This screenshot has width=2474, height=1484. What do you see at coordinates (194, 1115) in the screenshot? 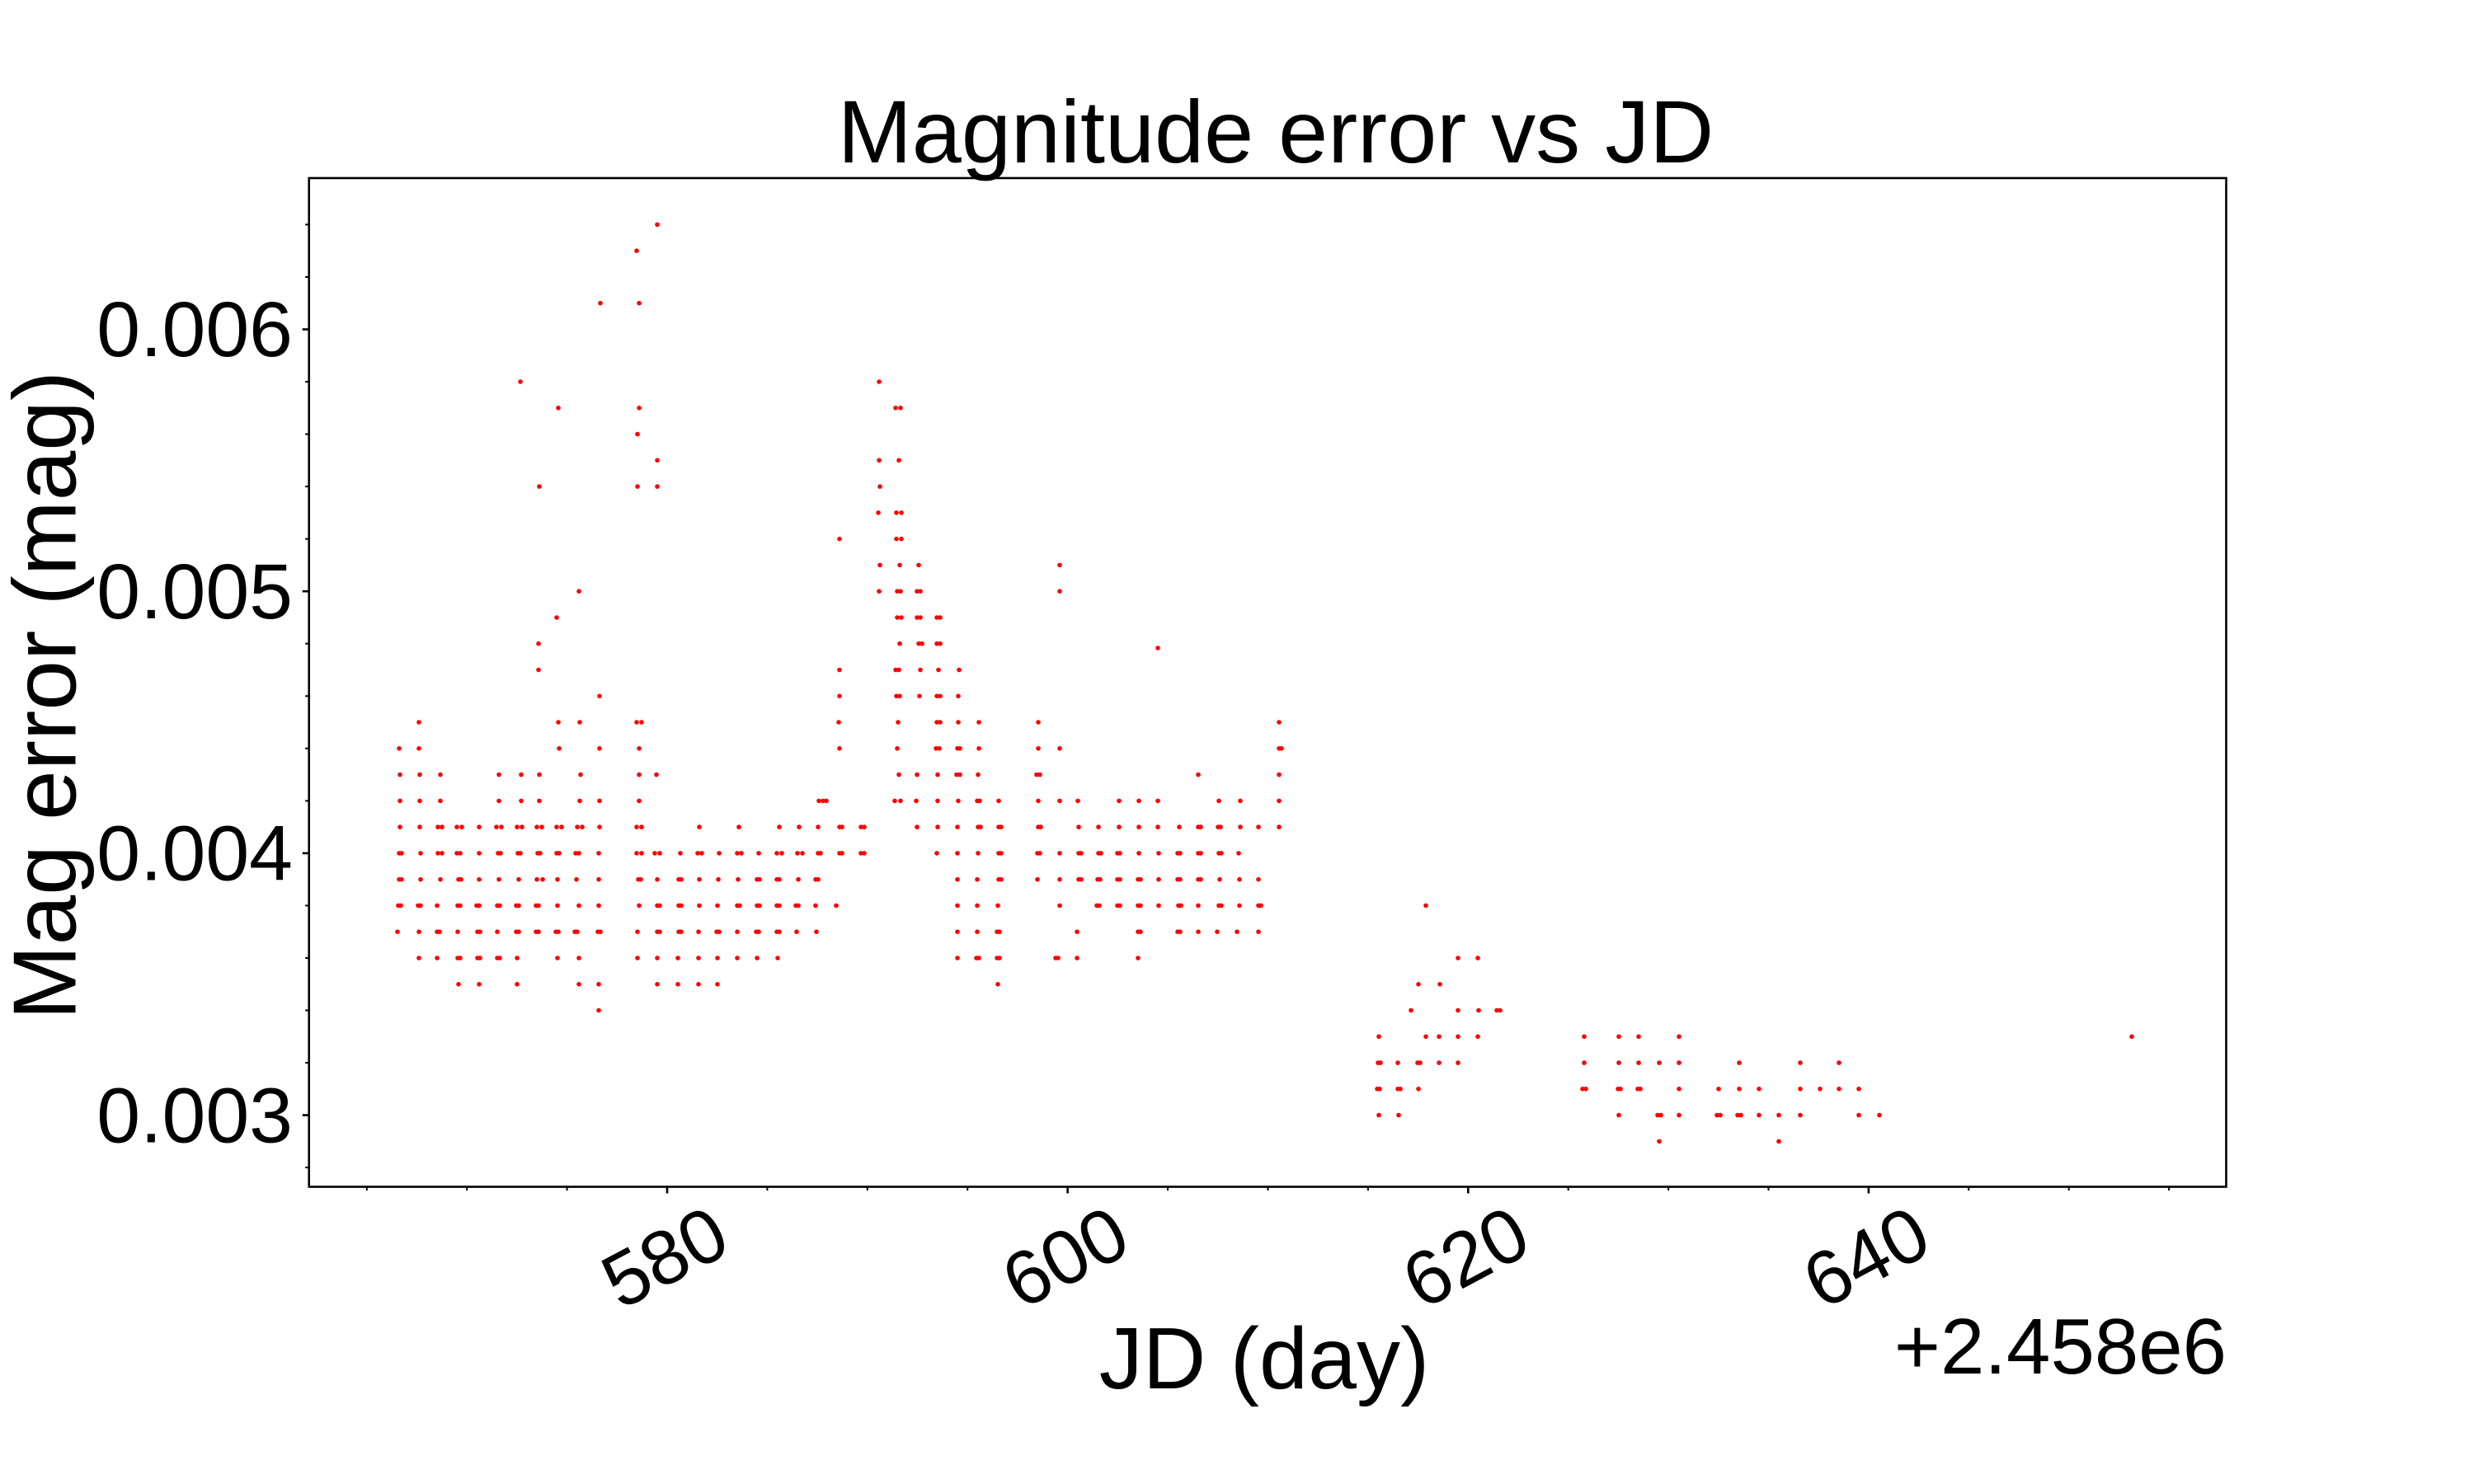
I see `svg-text: 0.003` at bounding box center [194, 1115].